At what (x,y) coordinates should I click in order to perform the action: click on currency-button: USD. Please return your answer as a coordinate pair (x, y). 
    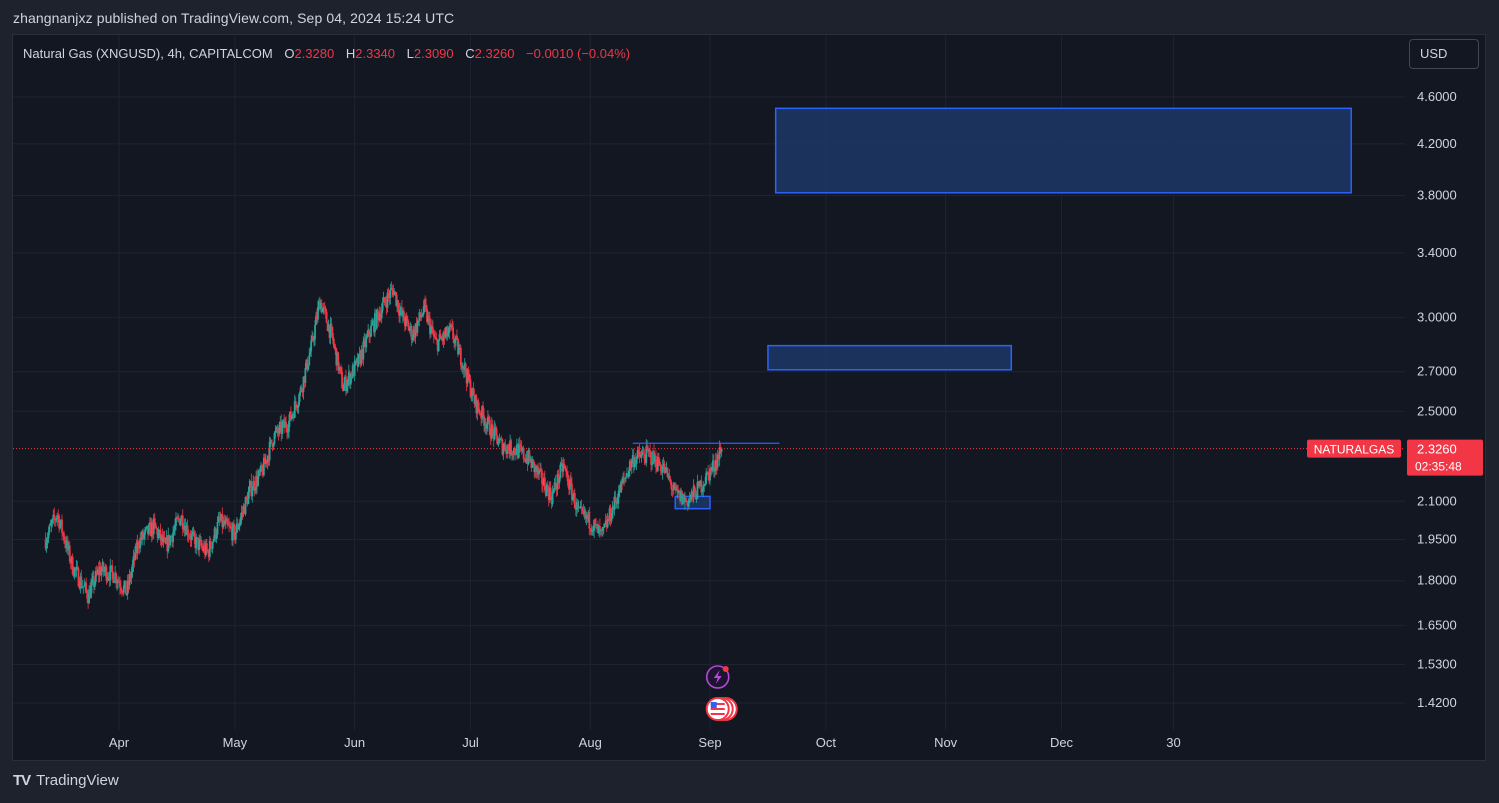
    Looking at the image, I should click on (1444, 54).